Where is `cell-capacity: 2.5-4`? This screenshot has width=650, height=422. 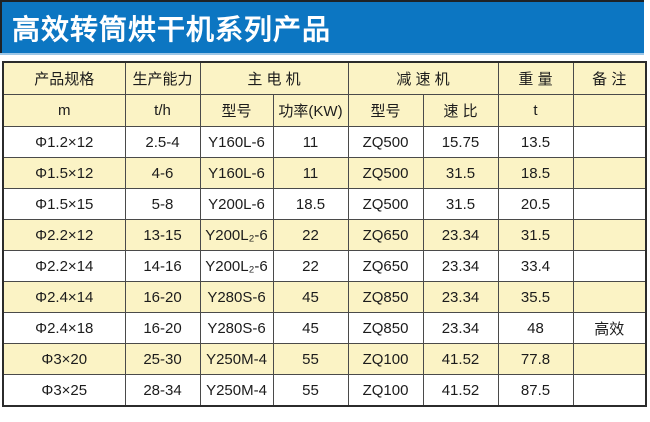 cell-capacity: 2.5-4 is located at coordinates (162, 142).